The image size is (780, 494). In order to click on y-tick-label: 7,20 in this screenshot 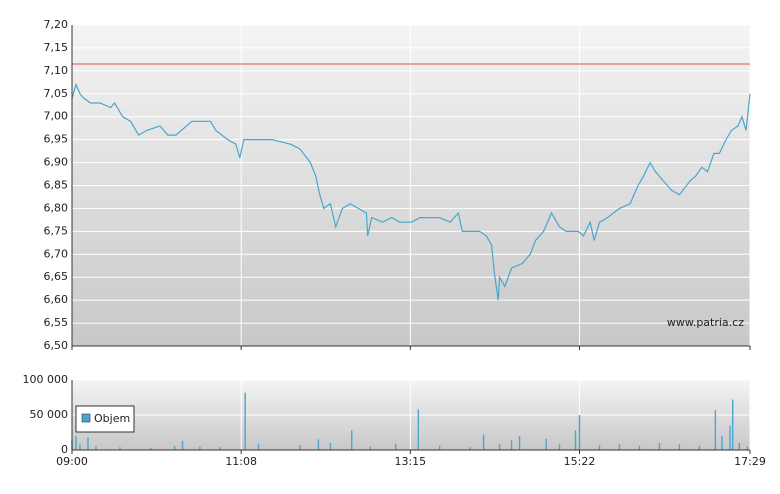, I will do `click(56, 24)`.